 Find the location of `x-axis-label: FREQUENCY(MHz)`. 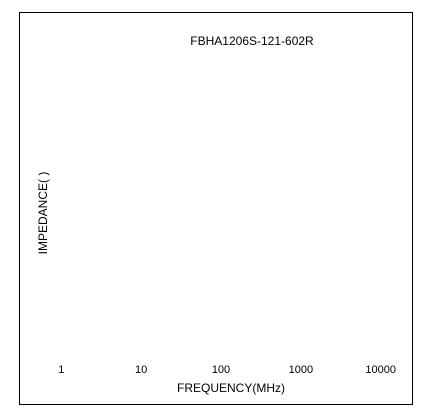

x-axis-label: FREQUENCY(MHz) is located at coordinates (231, 388).